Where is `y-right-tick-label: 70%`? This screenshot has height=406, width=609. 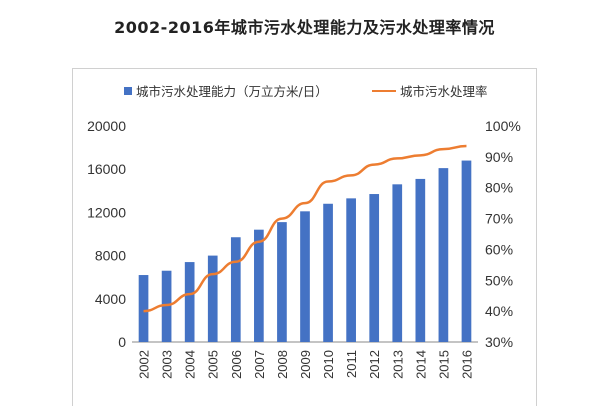 y-right-tick-label: 70% is located at coordinates (499, 219).